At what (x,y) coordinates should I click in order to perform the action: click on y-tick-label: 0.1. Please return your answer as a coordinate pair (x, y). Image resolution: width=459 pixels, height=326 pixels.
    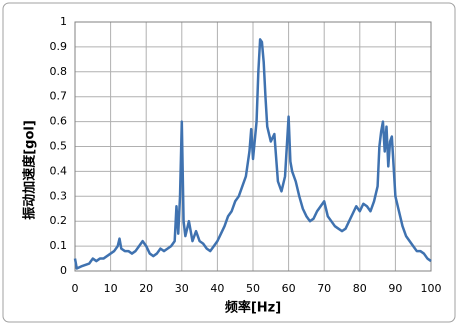
    Looking at the image, I should click on (59, 245).